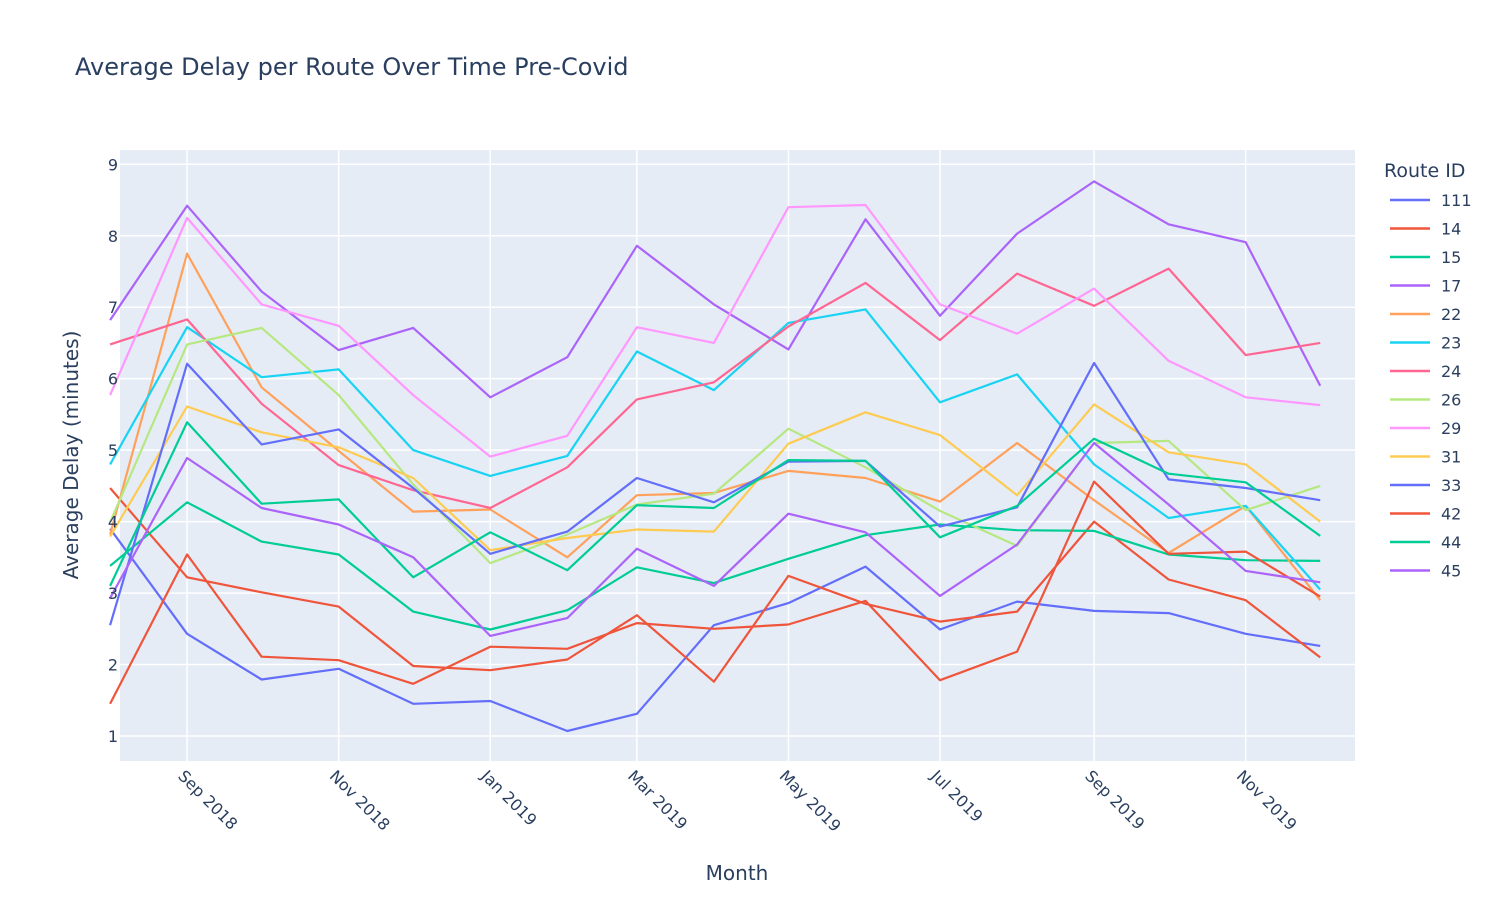 The height and width of the screenshot is (900, 1500). I want to click on legend-item-22: 22, so click(1425, 314).